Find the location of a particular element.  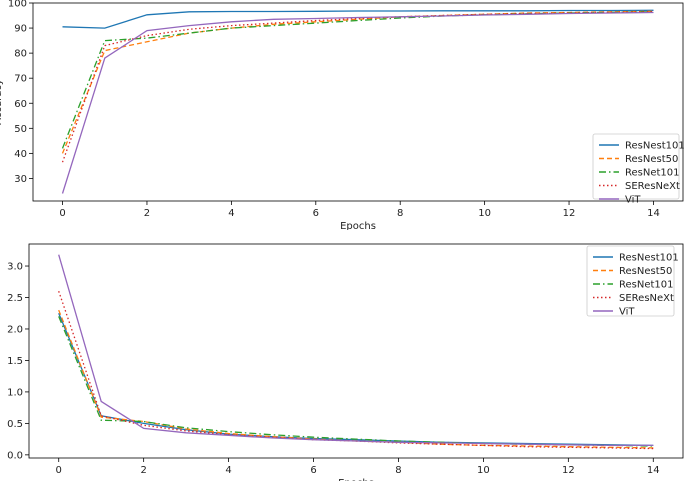

loss-x-tick-label: 0 is located at coordinates (59, 470).